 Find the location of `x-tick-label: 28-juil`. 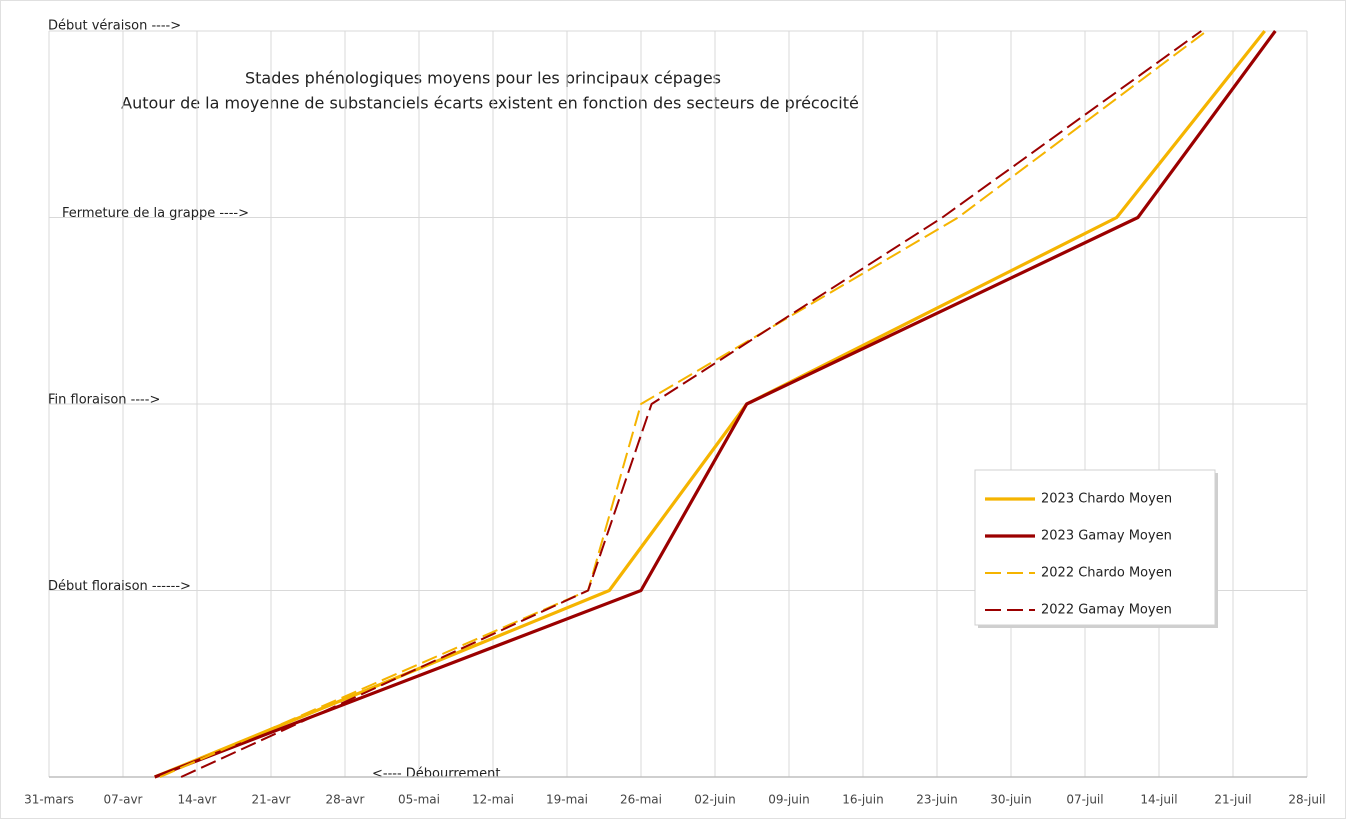

x-tick-label: 28-juil is located at coordinates (1306, 800).